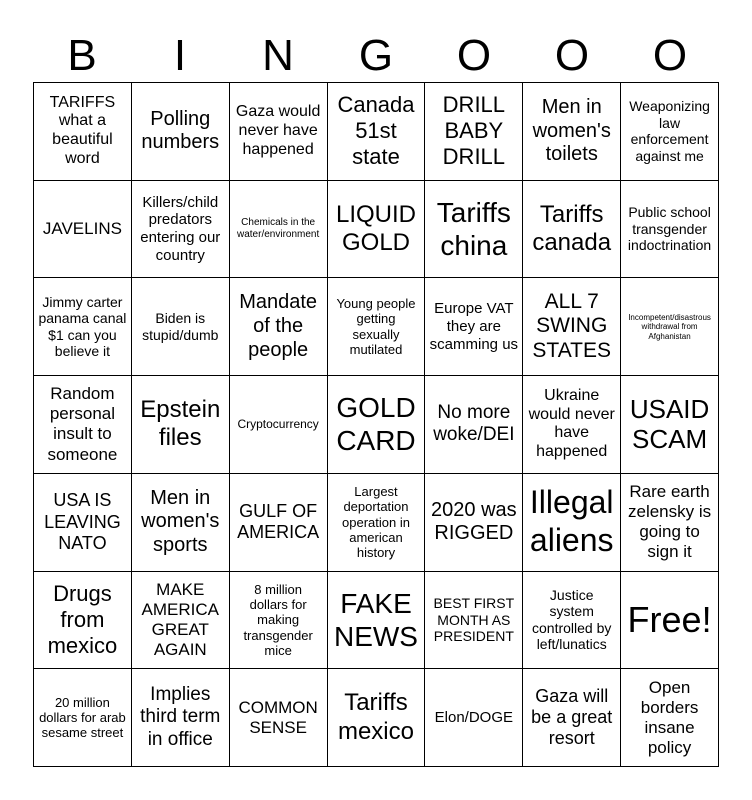 This screenshot has width=752, height=800. What do you see at coordinates (474, 132) in the screenshot?
I see `bingo-cell: DRILL BABY DRILL` at bounding box center [474, 132].